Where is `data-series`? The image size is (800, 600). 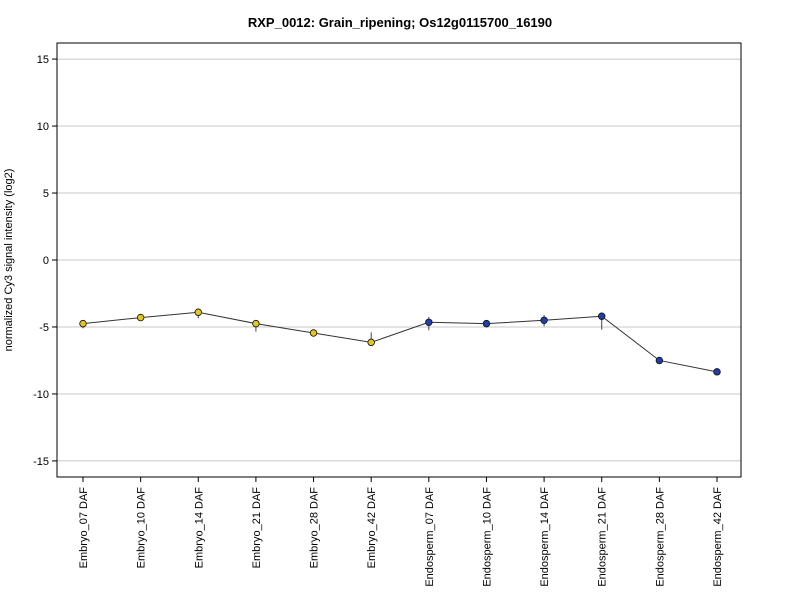 data-series is located at coordinates (400, 342).